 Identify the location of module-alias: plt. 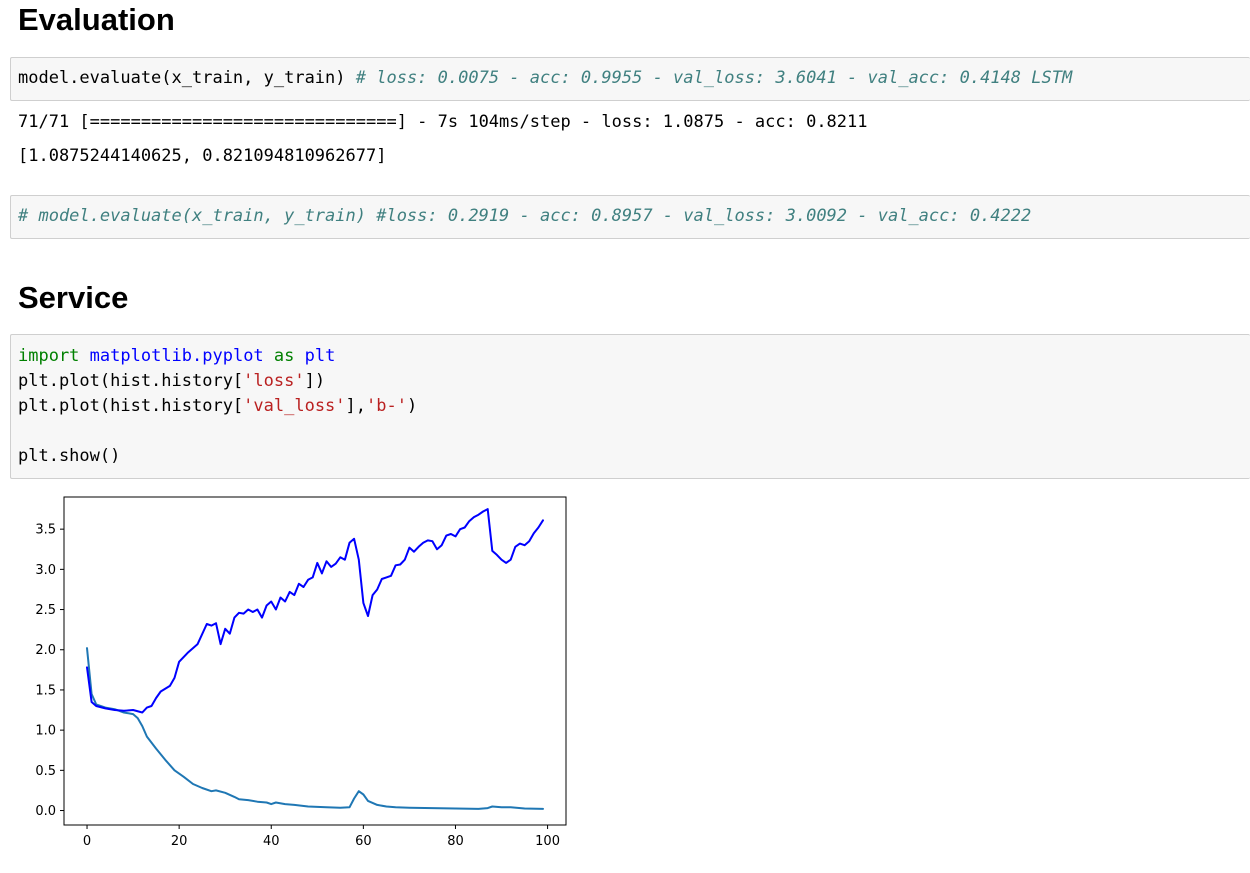
(320, 356).